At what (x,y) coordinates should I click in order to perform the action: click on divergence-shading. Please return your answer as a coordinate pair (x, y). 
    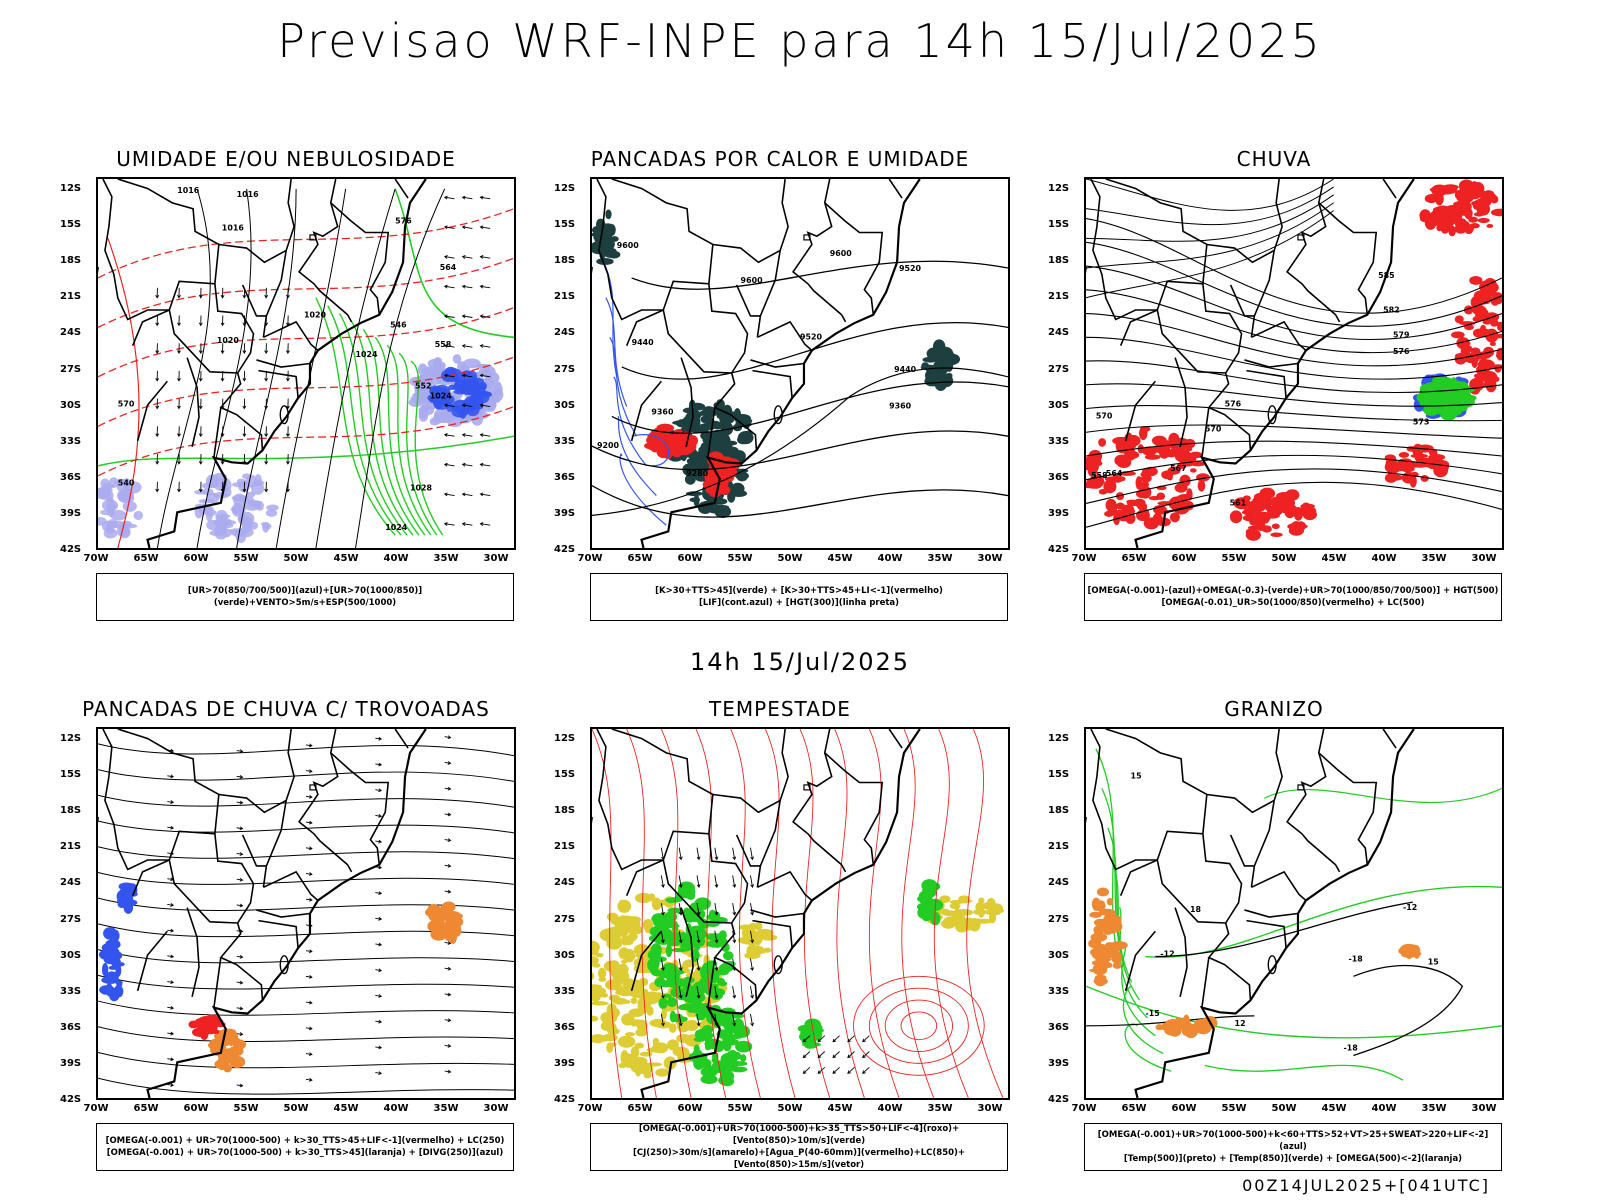
    Looking at the image, I should click on (127, 898).